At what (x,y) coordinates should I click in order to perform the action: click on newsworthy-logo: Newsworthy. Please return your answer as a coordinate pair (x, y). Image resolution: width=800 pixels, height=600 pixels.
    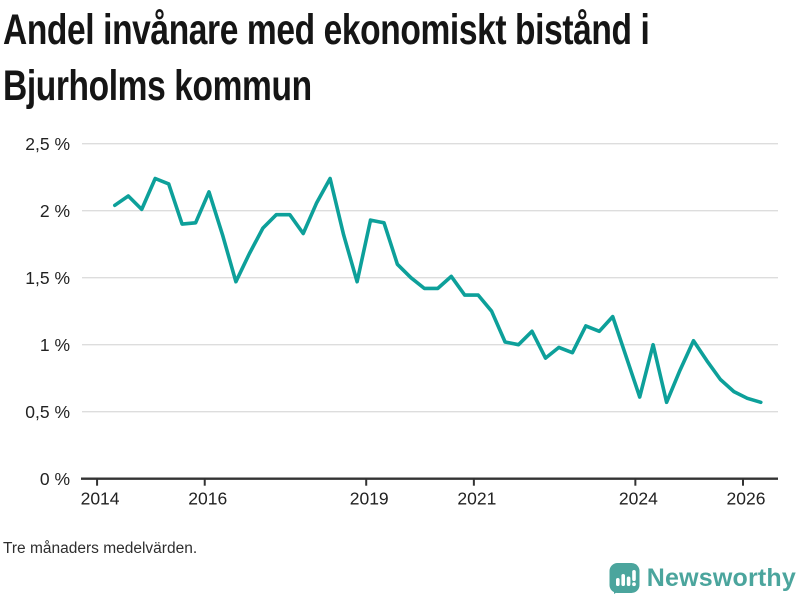
    Looking at the image, I should click on (702, 580).